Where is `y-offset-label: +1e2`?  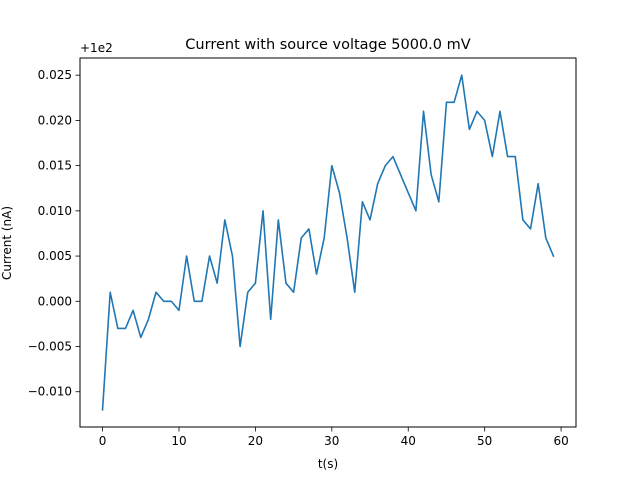 y-offset-label: +1e2 is located at coordinates (96, 48).